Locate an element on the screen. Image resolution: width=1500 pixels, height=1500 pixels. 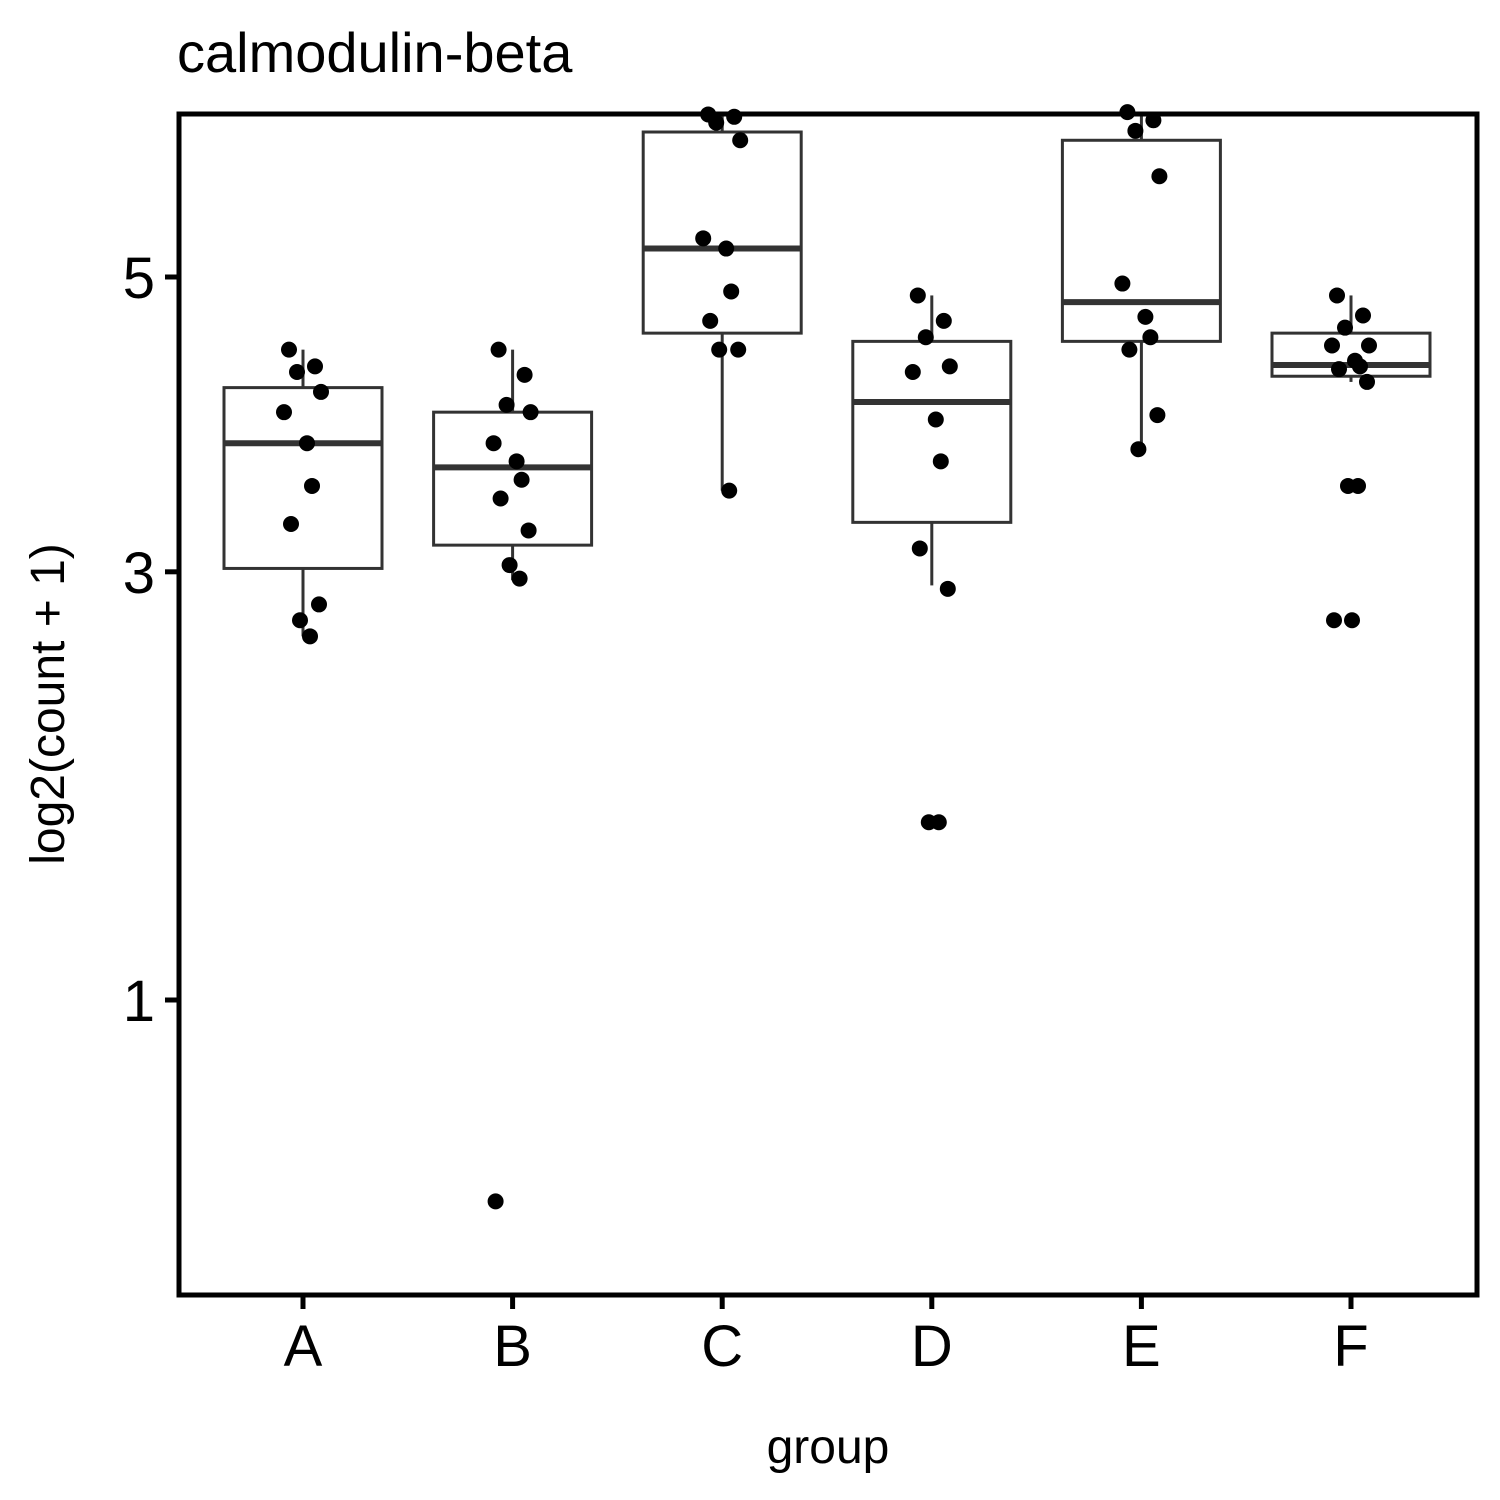
x-tick-label-F: F is located at coordinates (1350, 1346).